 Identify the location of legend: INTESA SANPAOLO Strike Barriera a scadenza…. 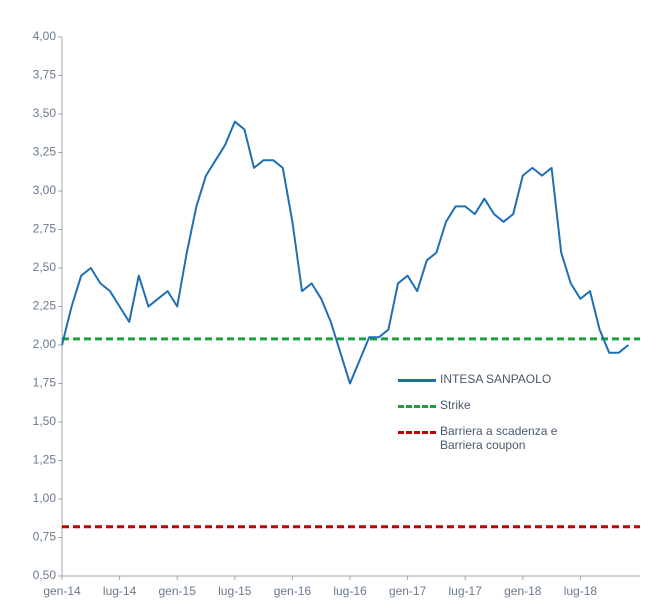
(498, 418).